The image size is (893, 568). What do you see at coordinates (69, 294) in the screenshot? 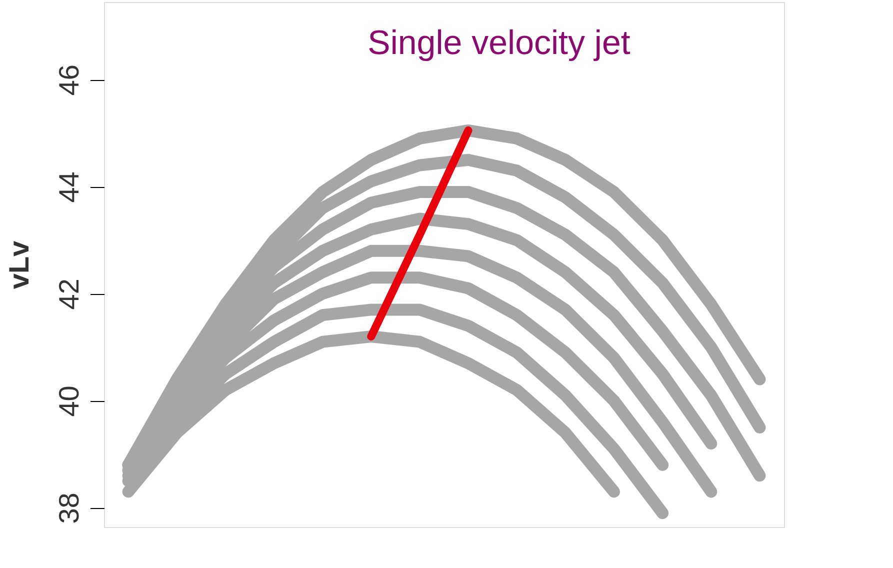
I see `y-tick-label: 42` at bounding box center [69, 294].